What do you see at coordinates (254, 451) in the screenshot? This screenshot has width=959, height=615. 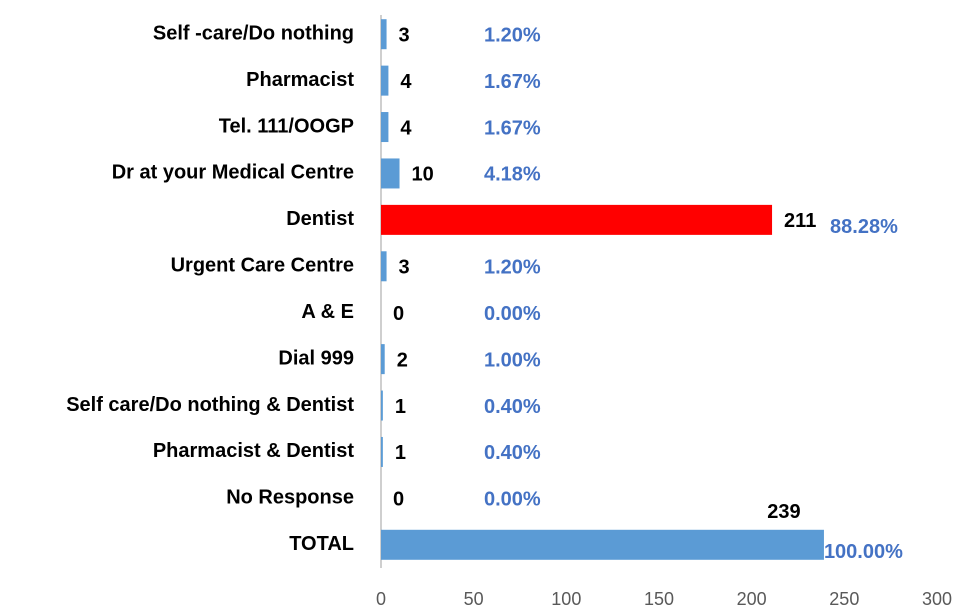 I see `category-label: Pharmacist & Dentist` at bounding box center [254, 451].